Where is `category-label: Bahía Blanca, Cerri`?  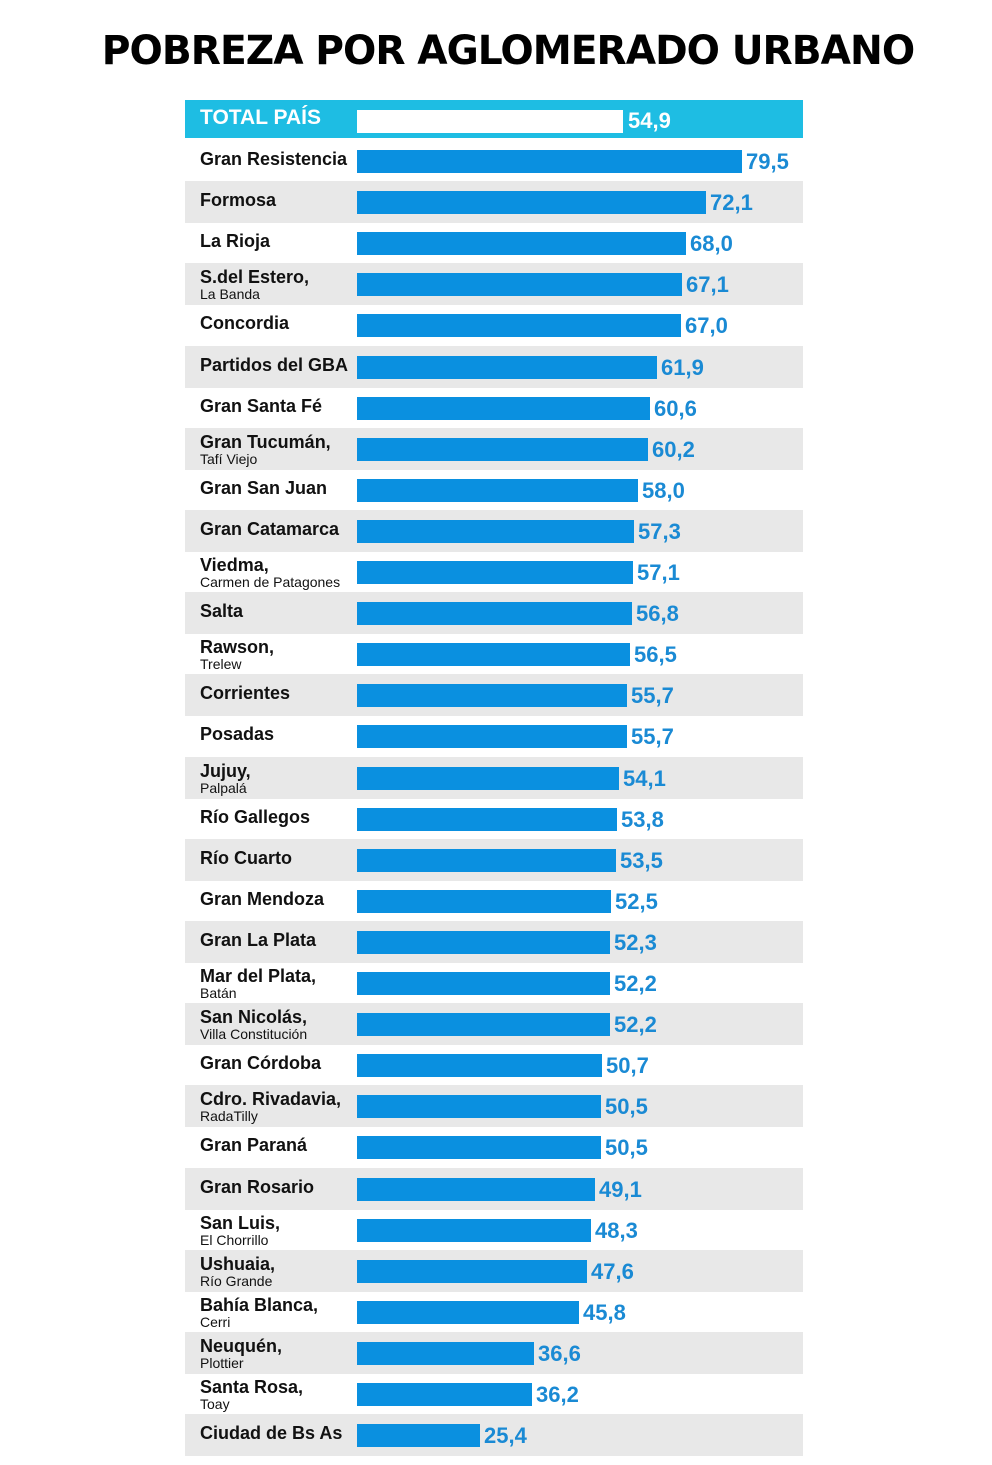 category-label: Bahía Blanca, Cerri is located at coordinates (259, 1312).